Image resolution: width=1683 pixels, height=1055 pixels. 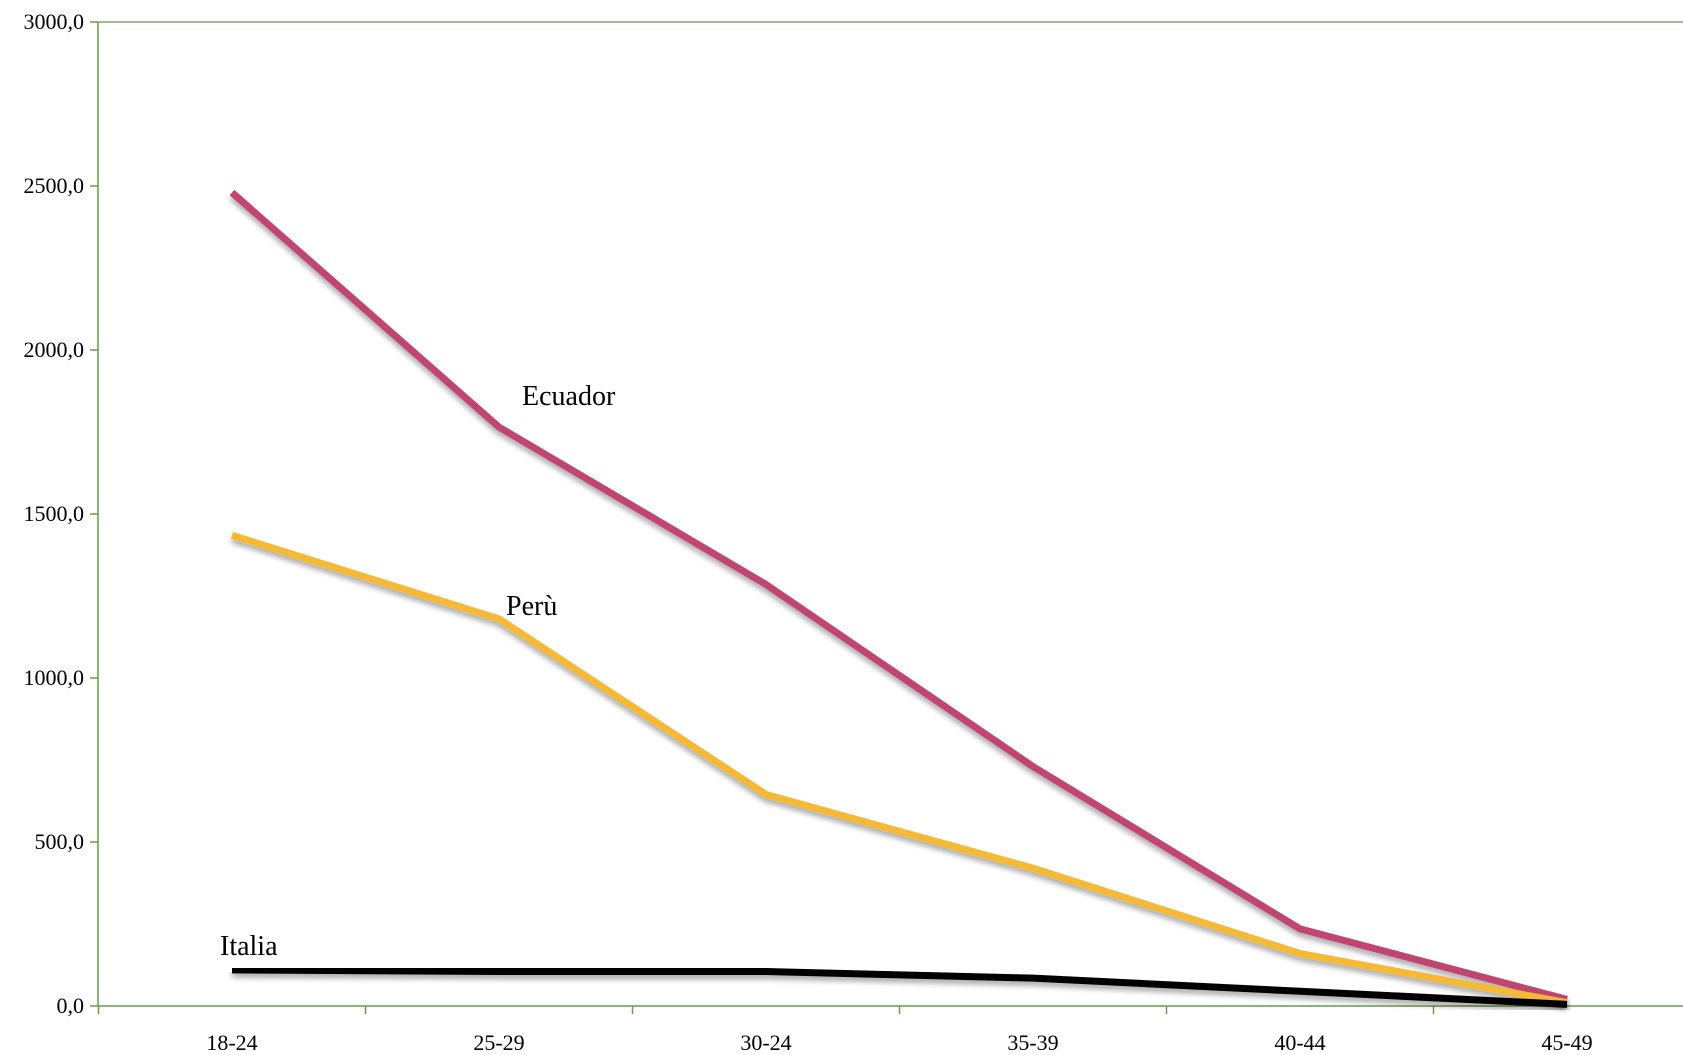 I want to click on x-axis: 18-24 25-29 30-24 35-39 40-44 45-49, so click(x=890, y=1030).